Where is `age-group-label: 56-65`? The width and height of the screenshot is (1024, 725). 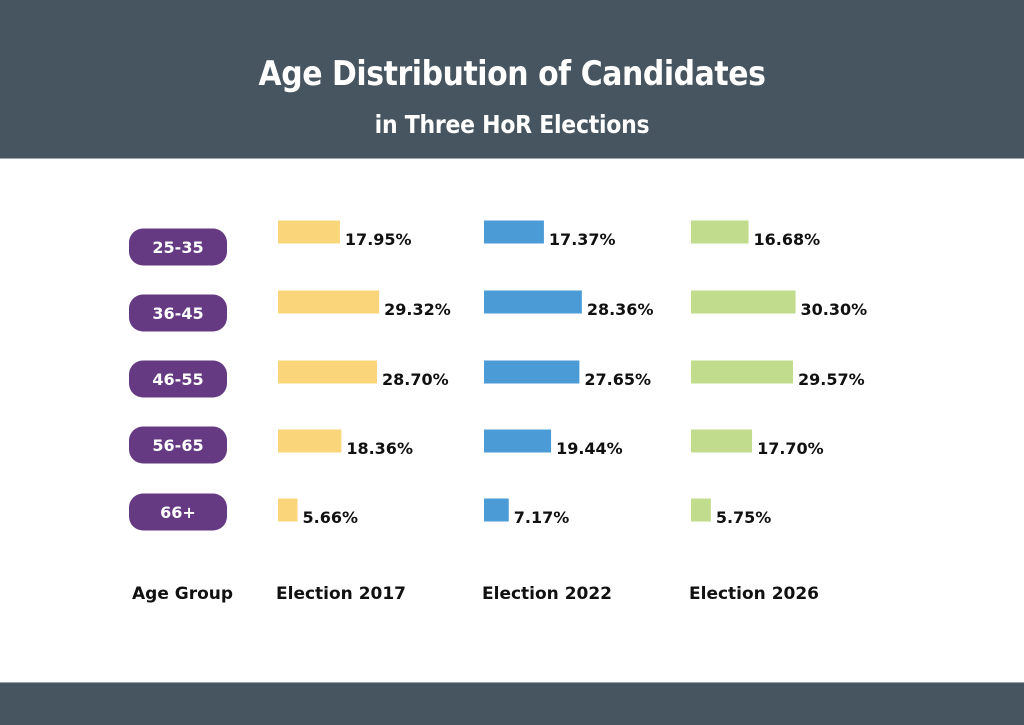
age-group-label: 56-65 is located at coordinates (177, 445).